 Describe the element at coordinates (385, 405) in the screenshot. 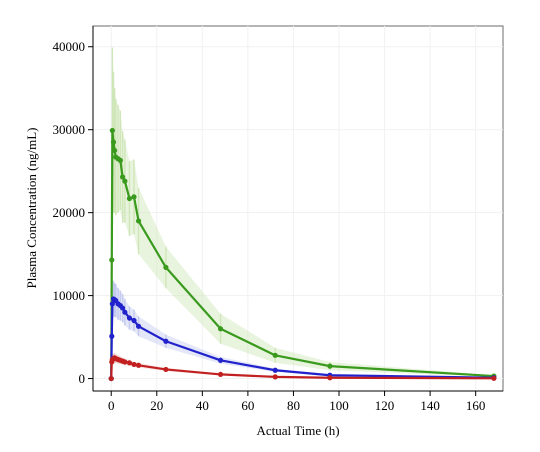

I see `x-tick-label: 120` at that location.